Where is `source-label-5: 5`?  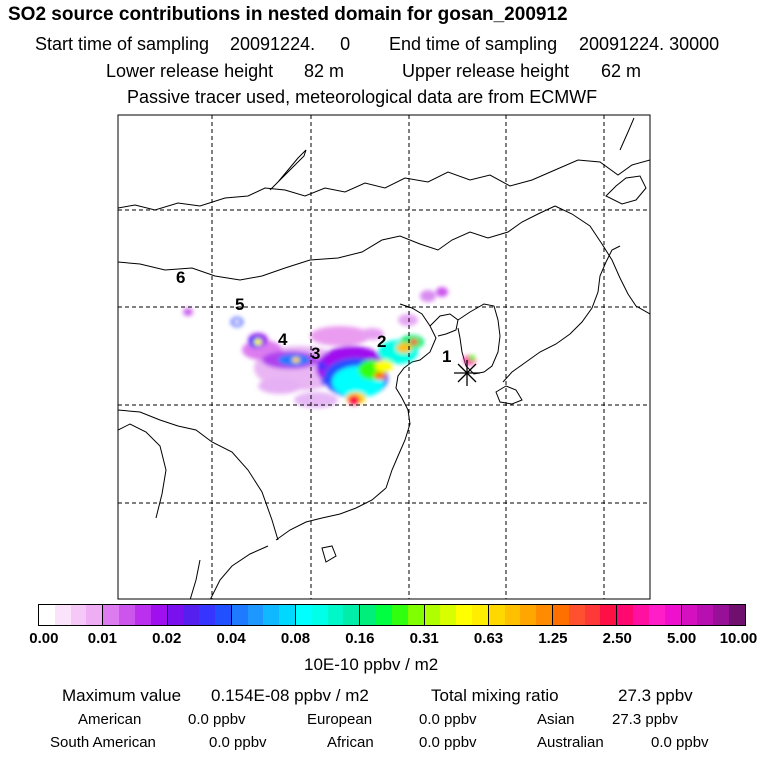 source-label-5: 5 is located at coordinates (239, 304).